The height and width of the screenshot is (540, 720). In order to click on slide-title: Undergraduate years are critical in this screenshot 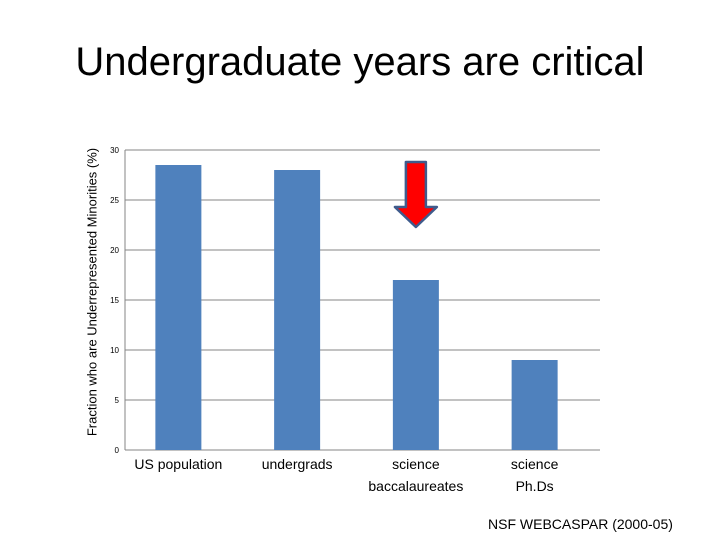, I will do `click(360, 62)`.